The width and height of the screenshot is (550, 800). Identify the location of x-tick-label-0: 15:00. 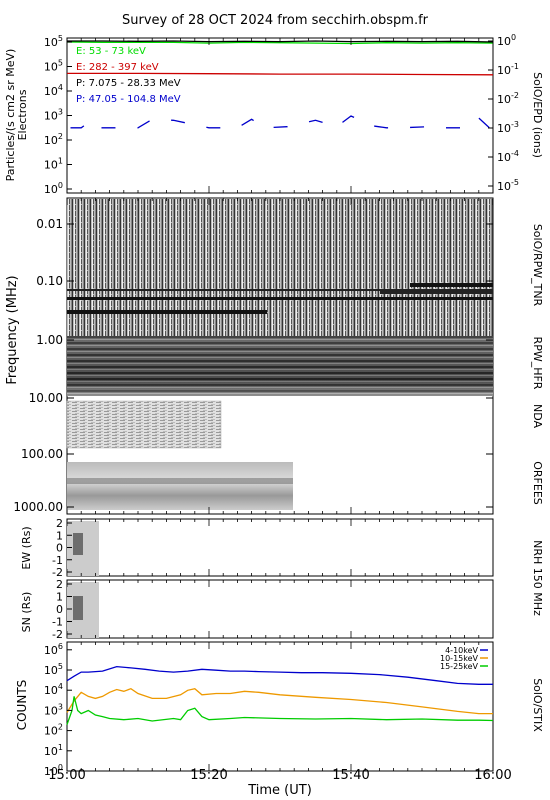
(66, 775).